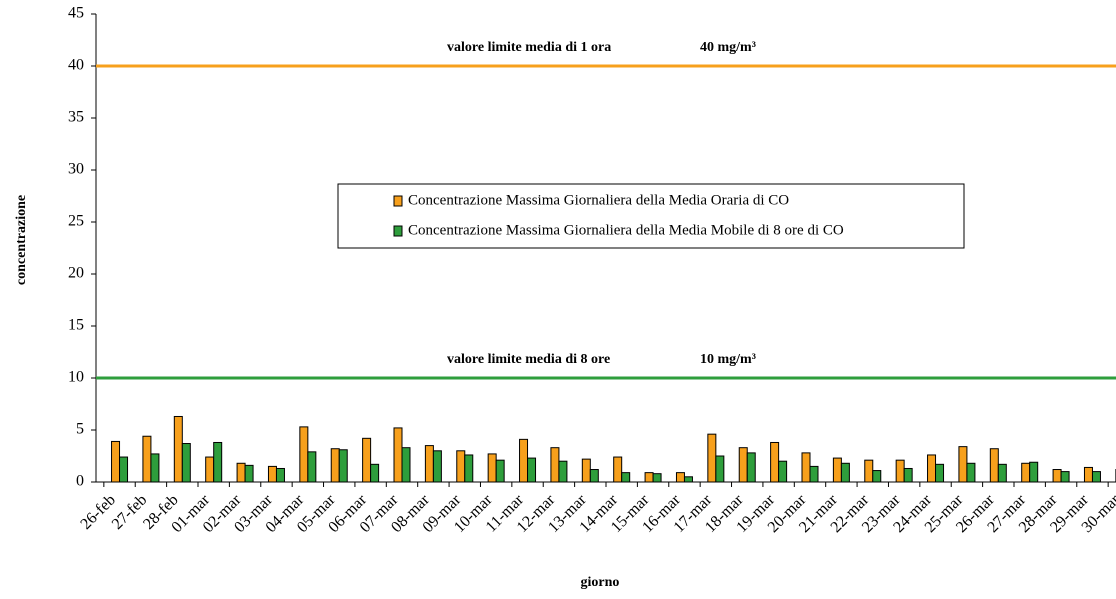 The image size is (1116, 599). I want to click on limit-unit: 40 mg/m³, so click(728, 47).